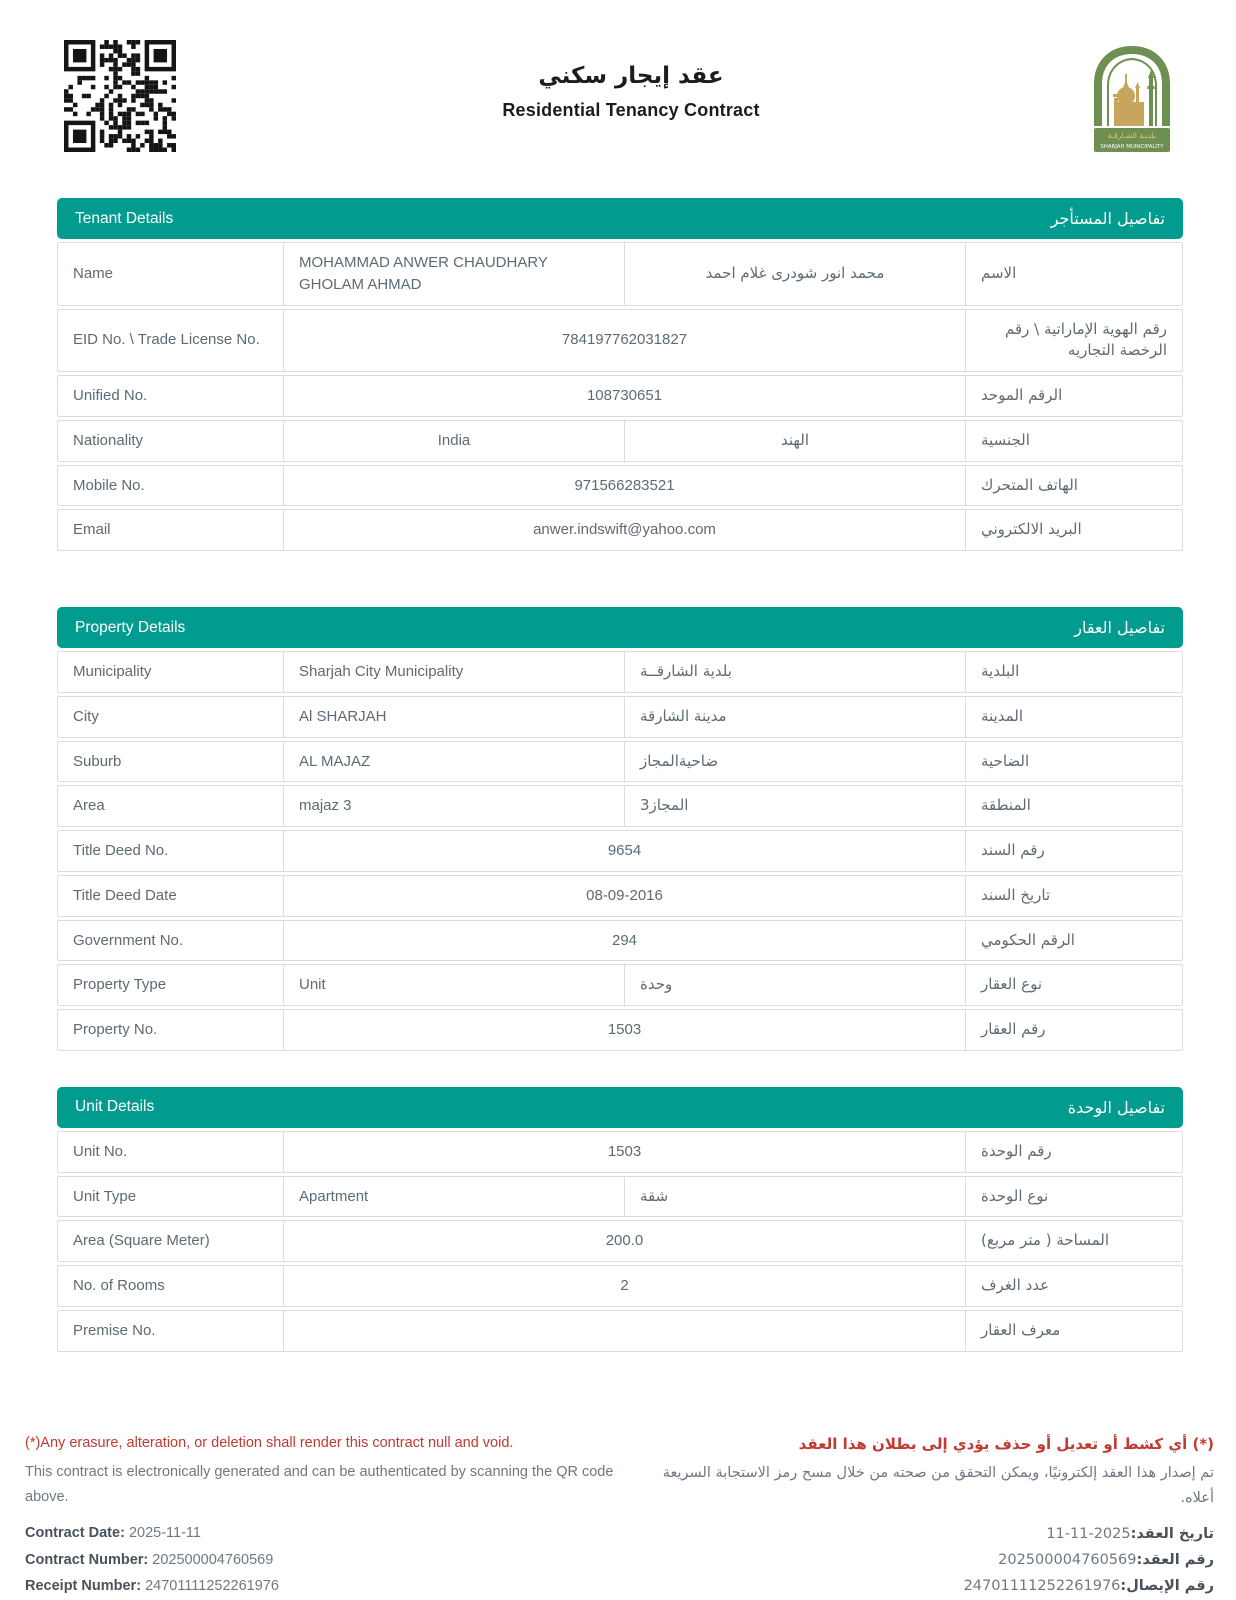 The height and width of the screenshot is (1600, 1236). I want to click on row-label-en: Unified No., so click(110, 395).